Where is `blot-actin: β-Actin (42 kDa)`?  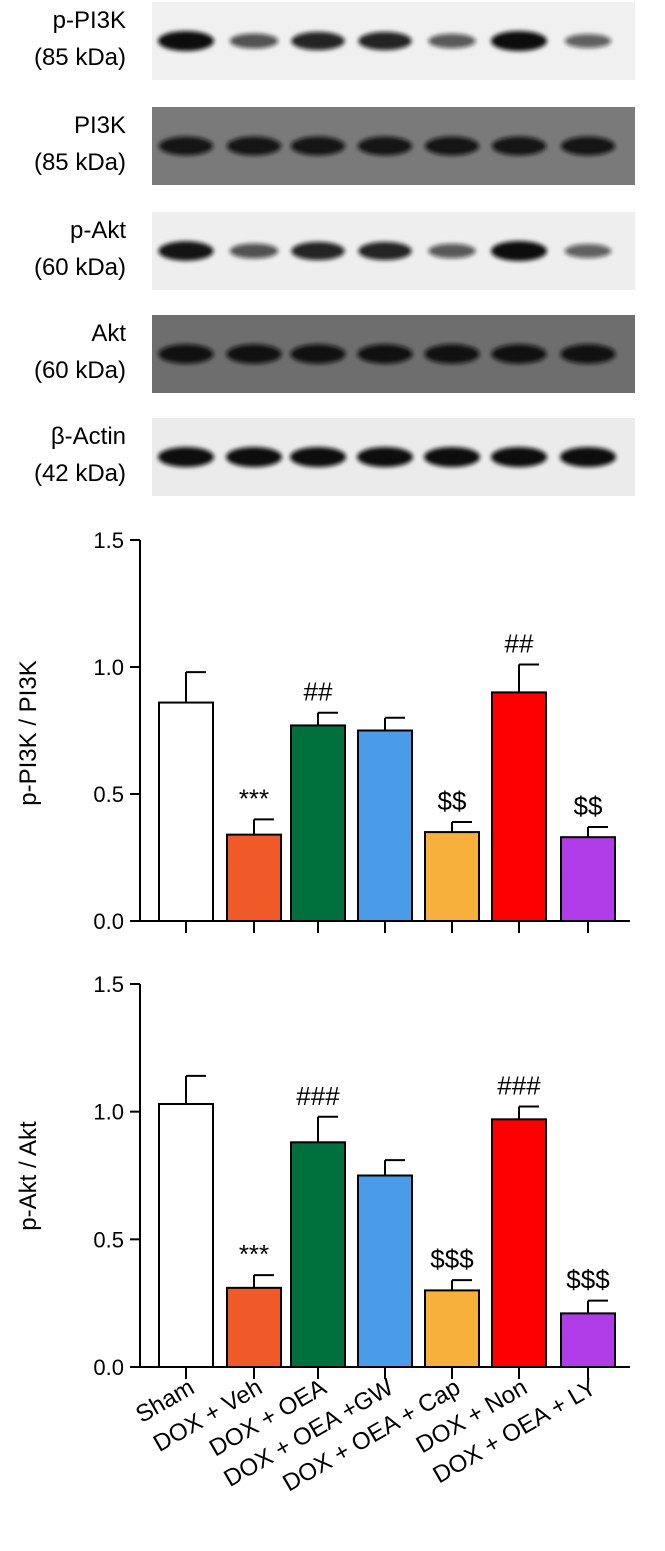
blot-actin: β-Actin (42 kDa) is located at coordinates (334, 457).